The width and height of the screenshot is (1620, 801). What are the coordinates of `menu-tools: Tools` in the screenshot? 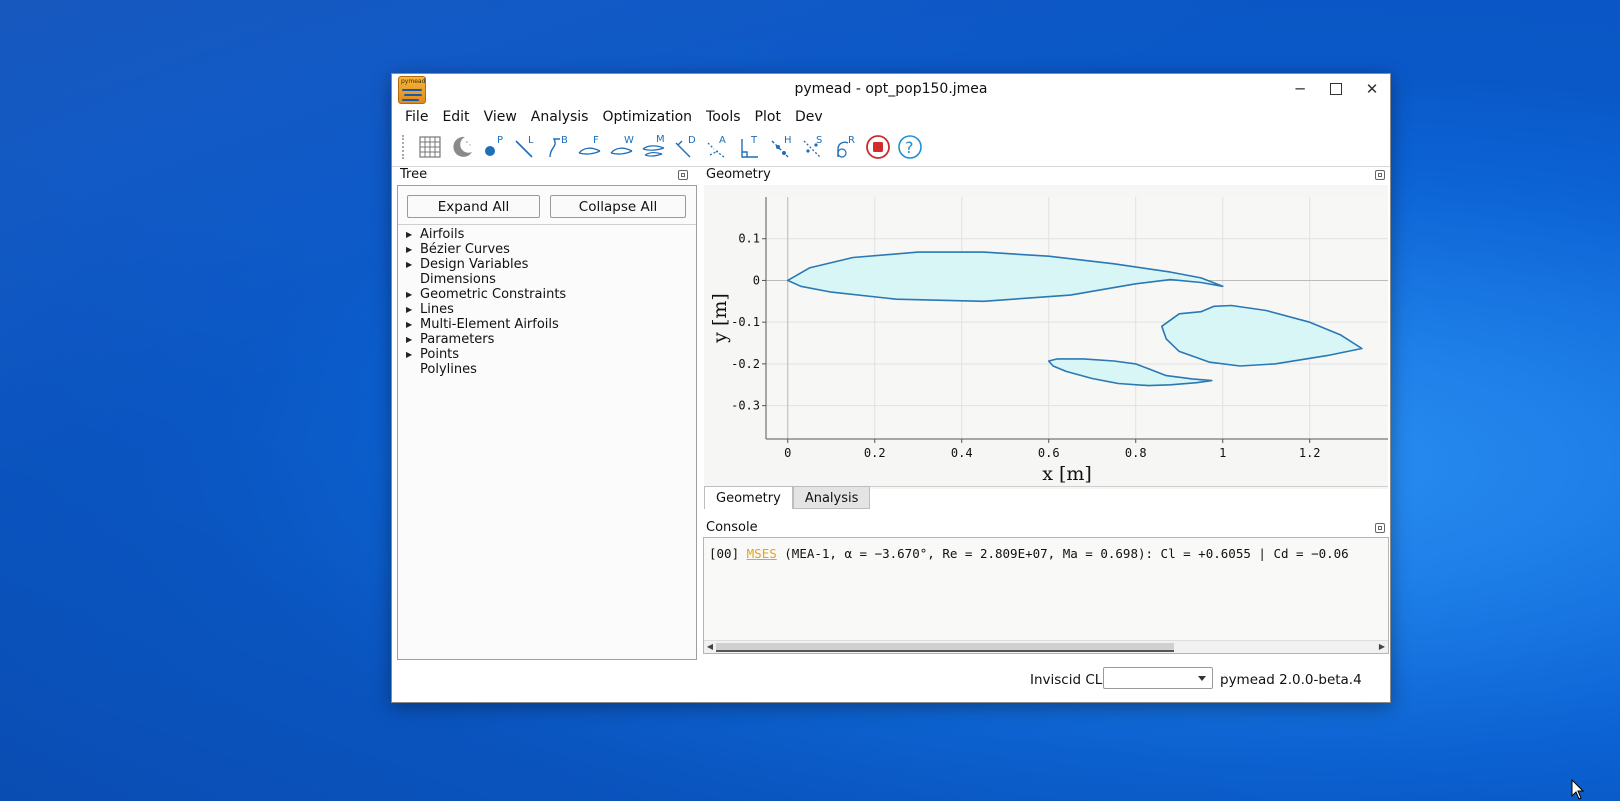 It's located at (723, 117).